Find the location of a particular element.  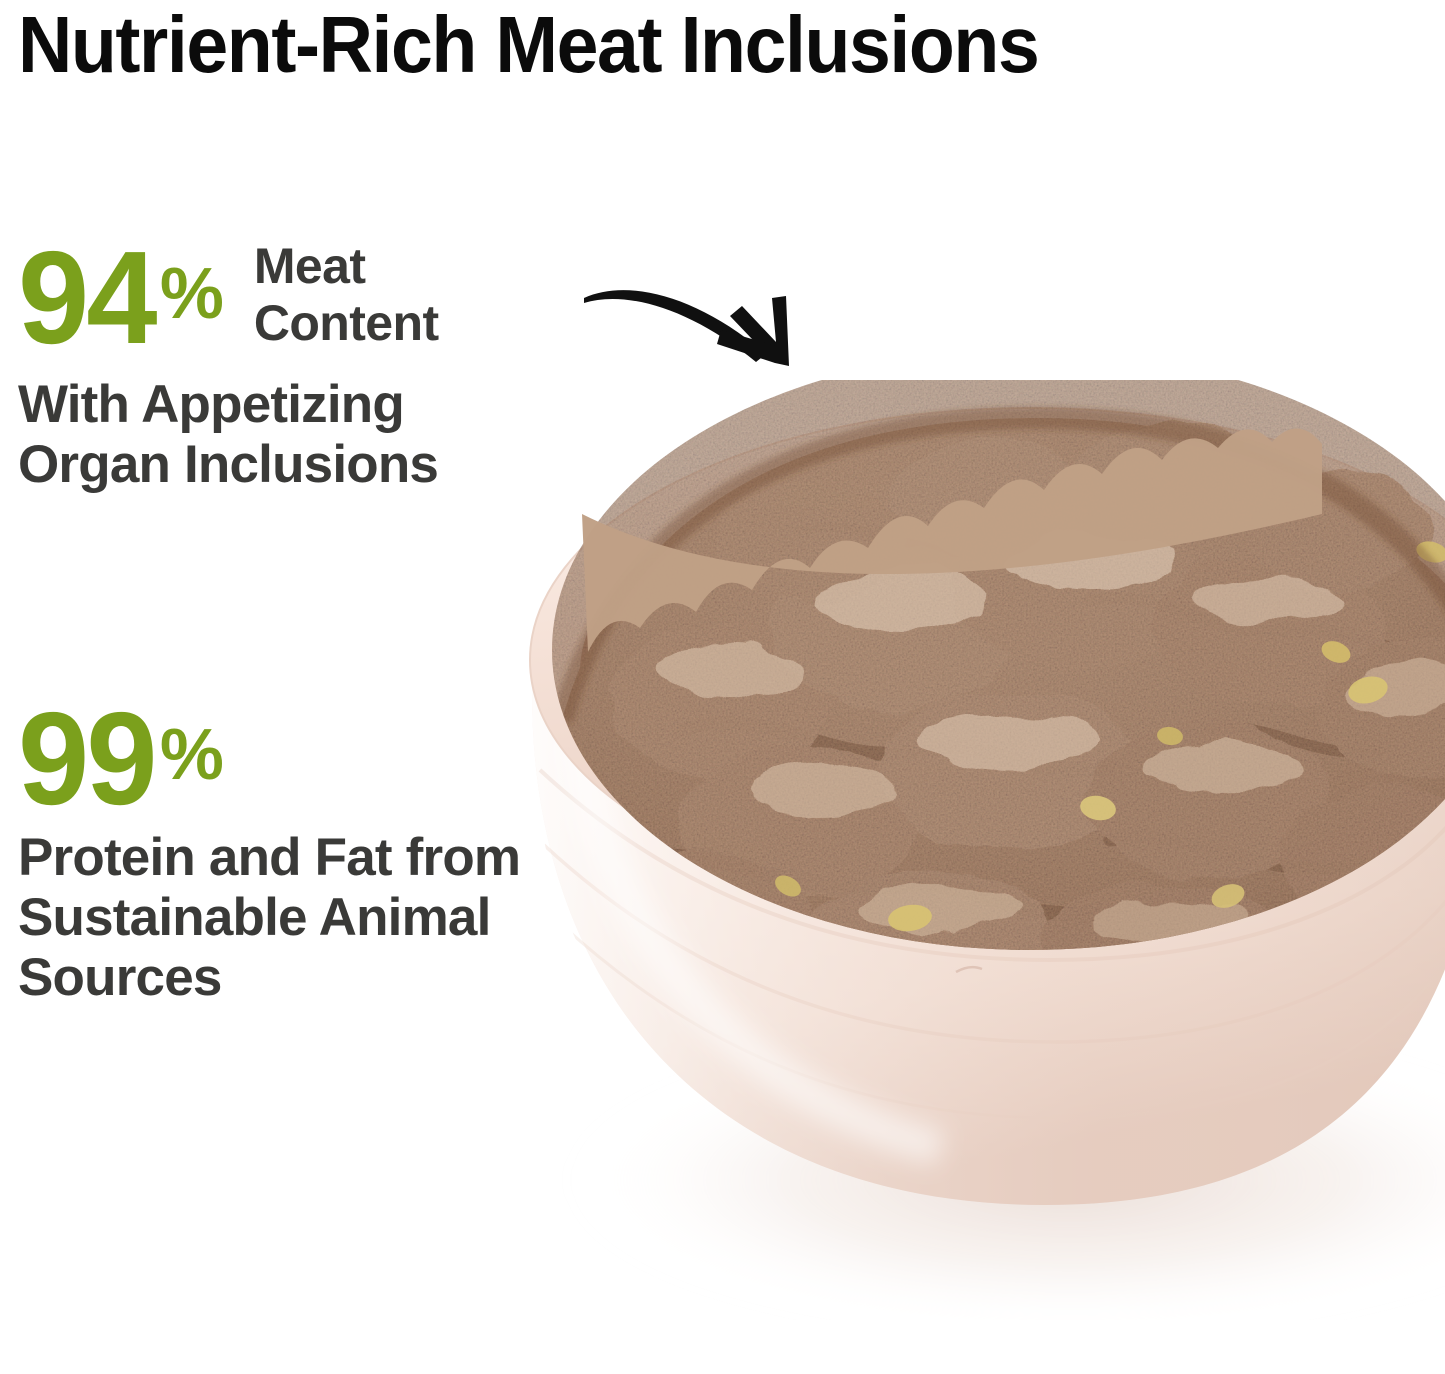

bowl-highlight is located at coordinates (753, 947).